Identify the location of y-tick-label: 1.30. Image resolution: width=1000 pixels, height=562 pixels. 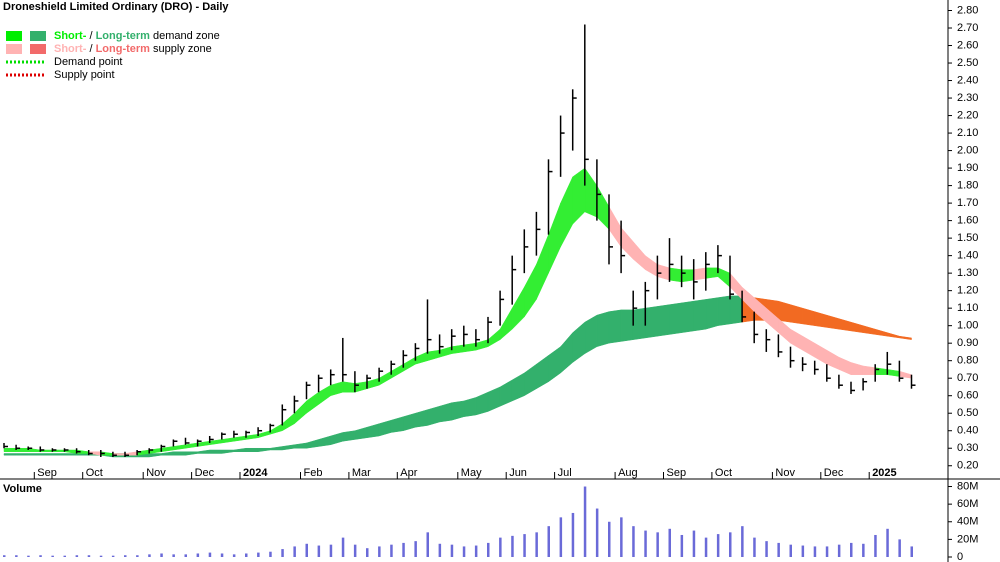
(967, 273).